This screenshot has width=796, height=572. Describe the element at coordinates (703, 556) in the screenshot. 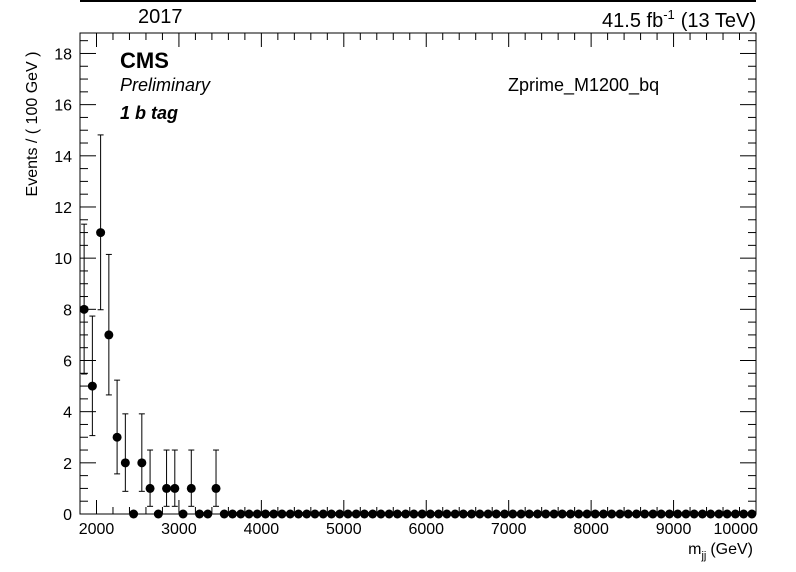

I see `x-axis-label-sub: jj` at that location.